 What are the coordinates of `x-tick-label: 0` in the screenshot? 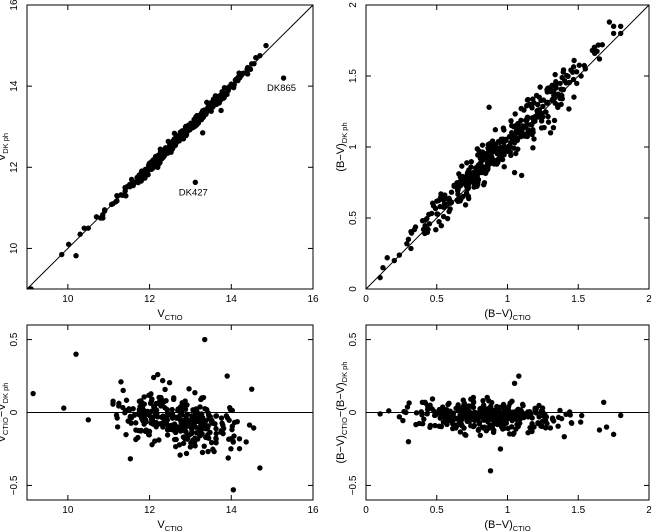 It's located at (366, 299).